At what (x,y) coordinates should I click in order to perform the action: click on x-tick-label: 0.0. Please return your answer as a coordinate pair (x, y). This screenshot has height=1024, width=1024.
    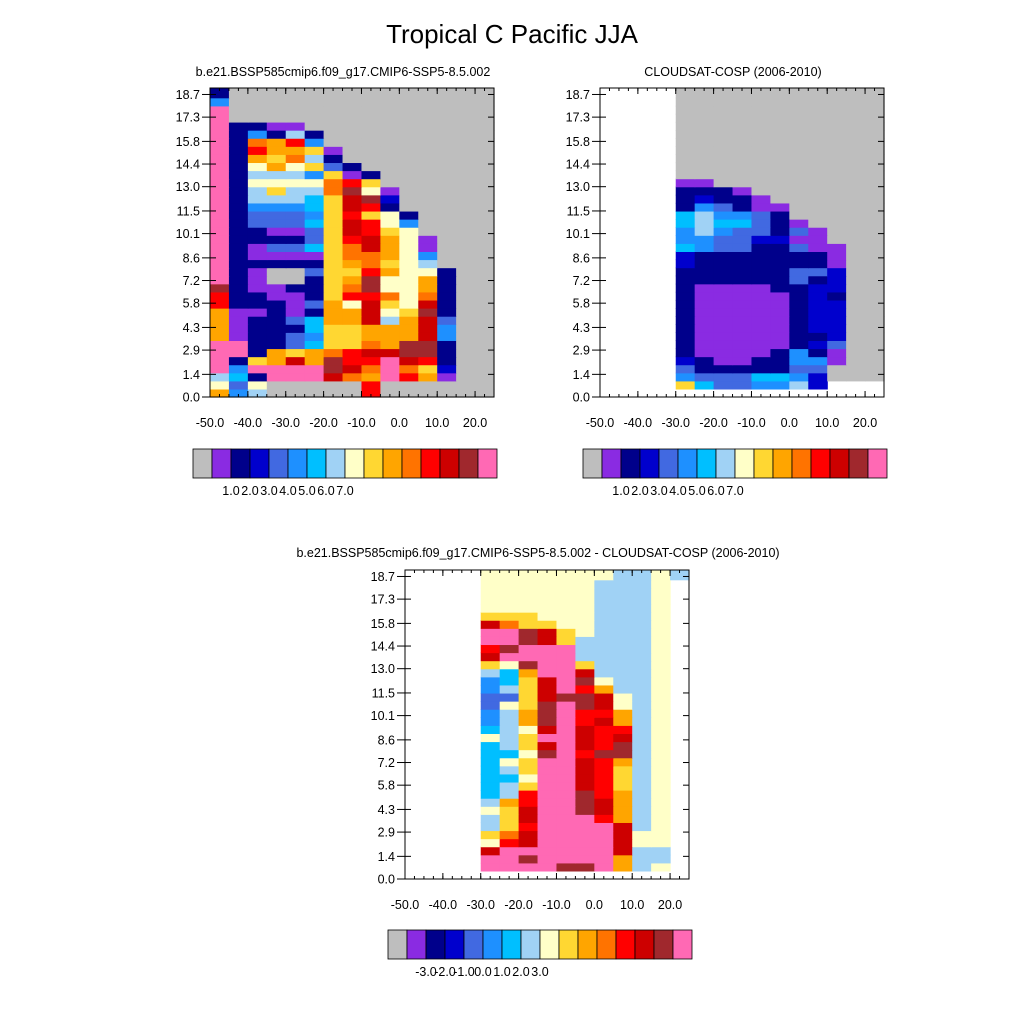
    Looking at the image, I should click on (594, 905).